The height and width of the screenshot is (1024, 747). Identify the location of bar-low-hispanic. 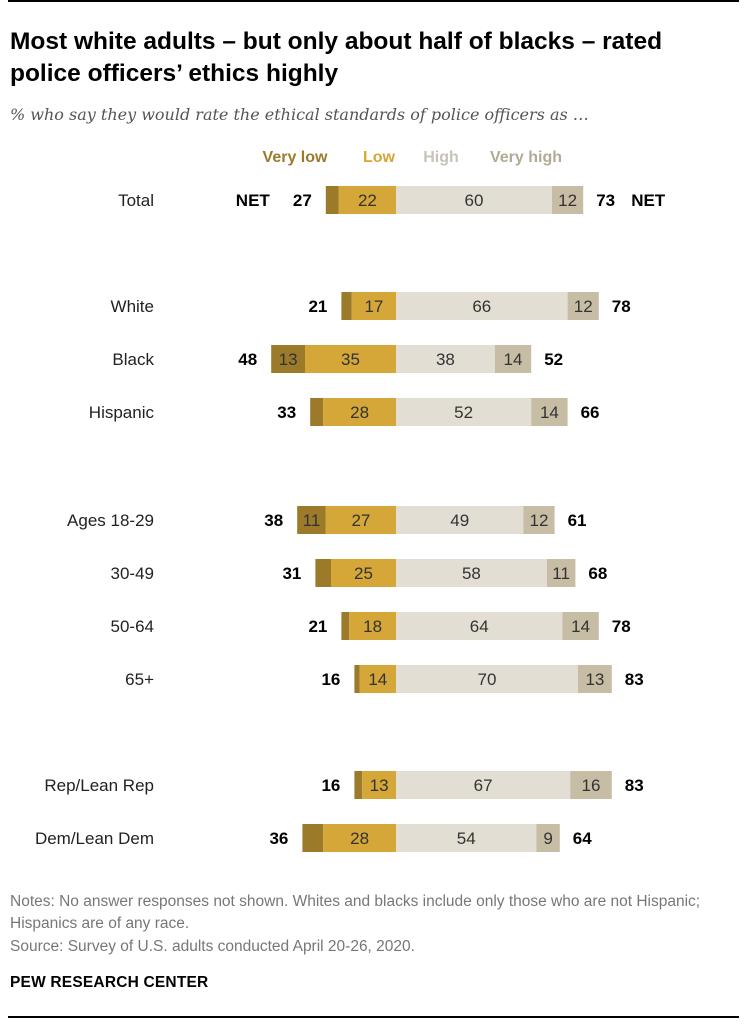
(359, 412).